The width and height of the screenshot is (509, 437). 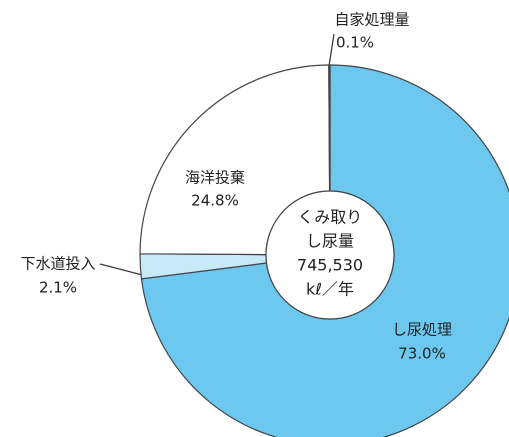 I want to click on value-label: 24.8%, so click(x=215, y=201).